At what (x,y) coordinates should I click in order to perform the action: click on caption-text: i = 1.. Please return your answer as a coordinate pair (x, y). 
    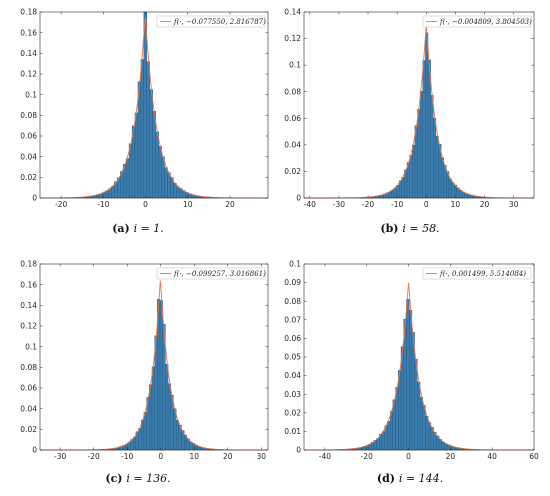
    Looking at the image, I should click on (149, 228).